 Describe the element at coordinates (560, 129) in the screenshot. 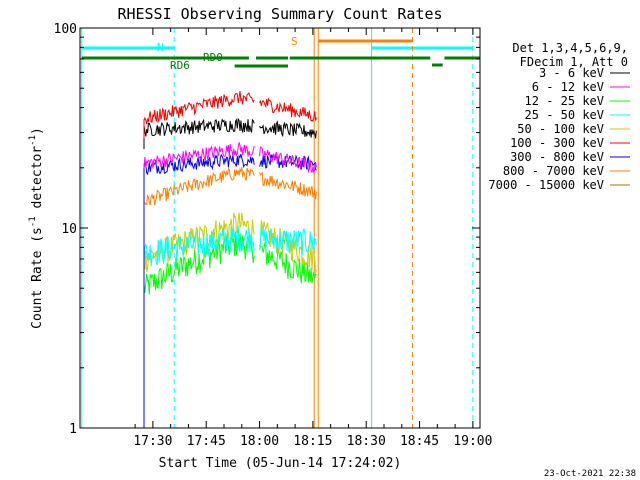

I see `legend-label: 50 - 100 keV` at that location.